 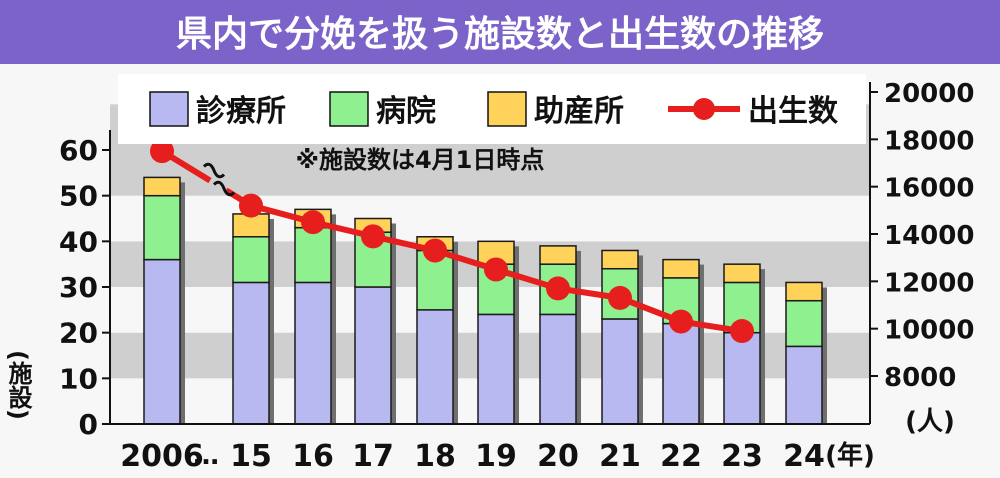 I want to click on y-left-tick-label: 60, so click(x=78, y=150).